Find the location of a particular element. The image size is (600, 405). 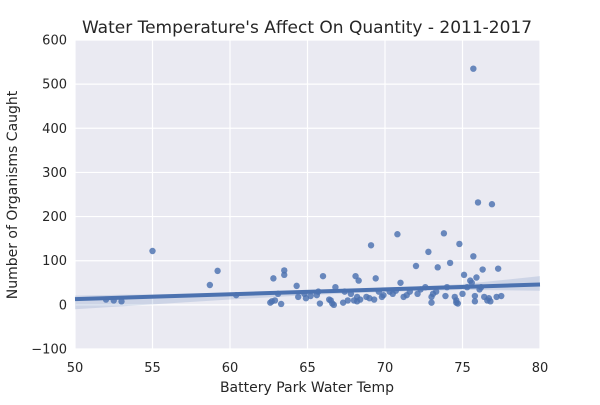

regression-line is located at coordinates (307, 292).